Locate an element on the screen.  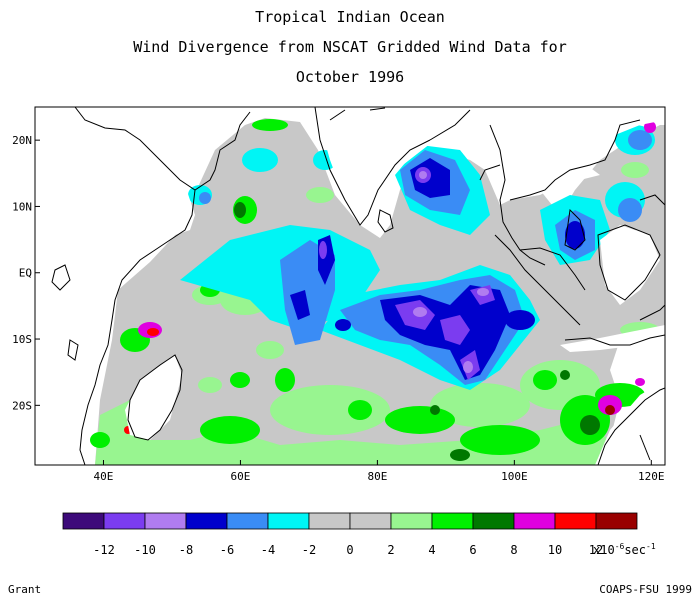
colorbar-label-9: 6 is located at coordinates (472, 550).